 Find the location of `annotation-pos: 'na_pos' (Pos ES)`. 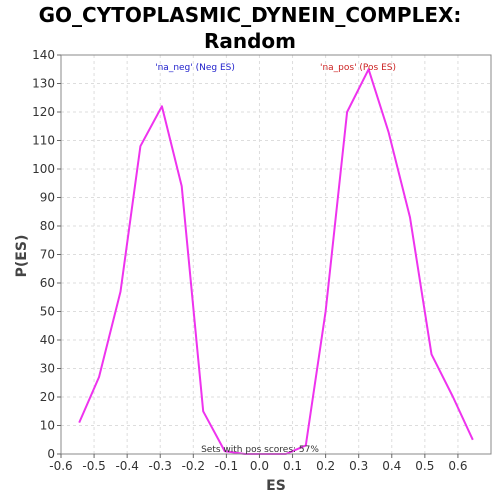

annotation-pos: 'na_pos' (Pos ES) is located at coordinates (358, 68).